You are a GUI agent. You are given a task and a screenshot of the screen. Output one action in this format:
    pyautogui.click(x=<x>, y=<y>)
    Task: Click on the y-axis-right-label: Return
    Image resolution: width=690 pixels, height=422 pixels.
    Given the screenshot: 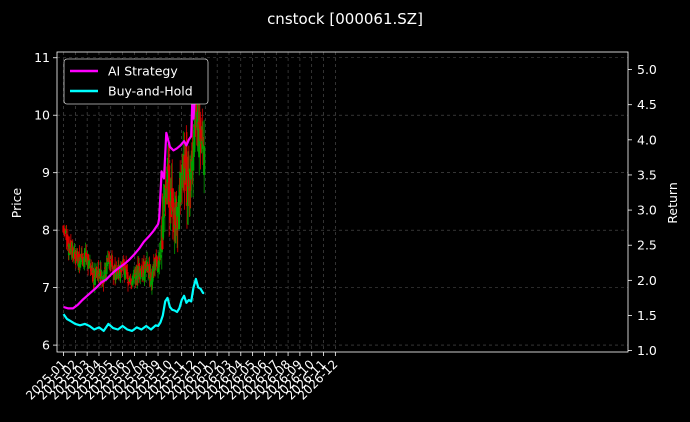 What is the action you would take?
    pyautogui.click(x=672, y=202)
    